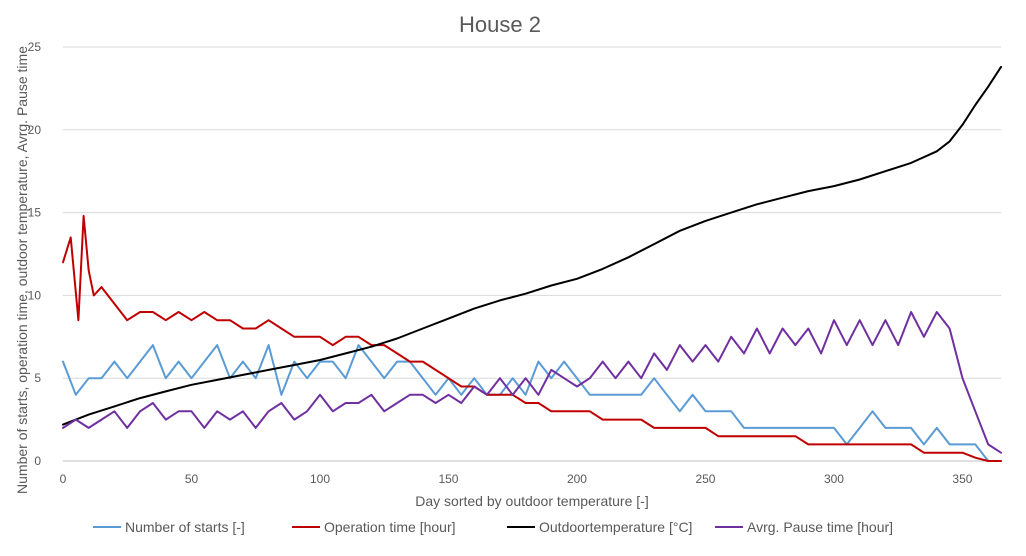  Describe the element at coordinates (820, 527) in the screenshot. I see `legend-label: Avrg. Pause time [hour]` at that location.